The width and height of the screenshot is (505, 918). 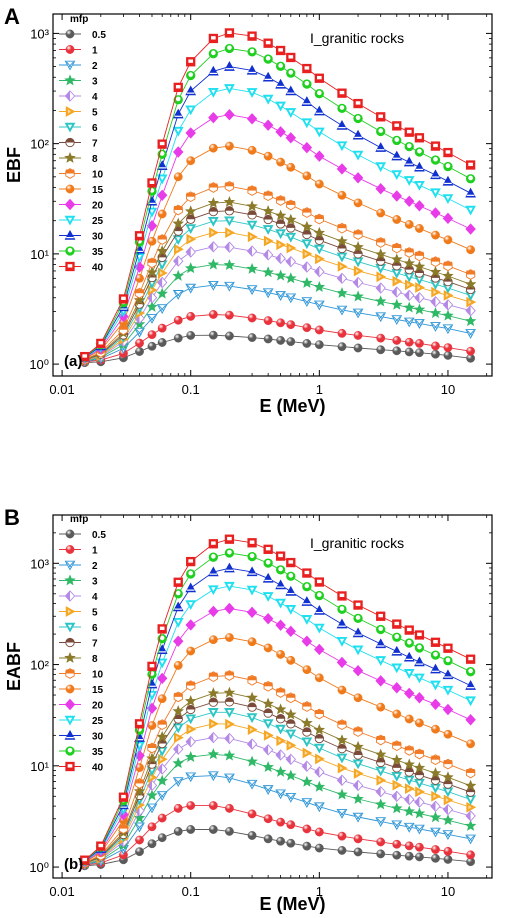 What do you see at coordinates (82, 35) in the screenshot?
I see `panel-a-legend-item: 0.5` at bounding box center [82, 35].